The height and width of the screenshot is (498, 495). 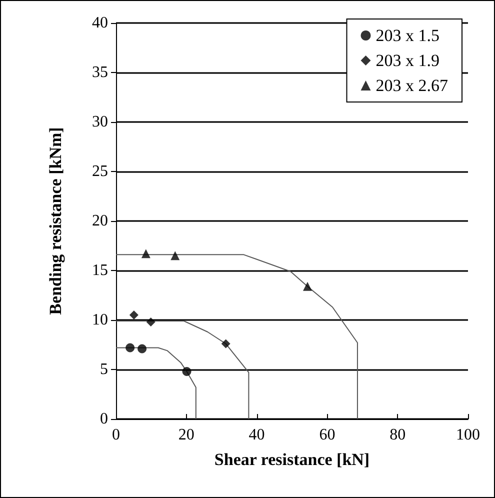 What do you see at coordinates (100, 72) in the screenshot?
I see `y-tick-label: 35` at bounding box center [100, 72].